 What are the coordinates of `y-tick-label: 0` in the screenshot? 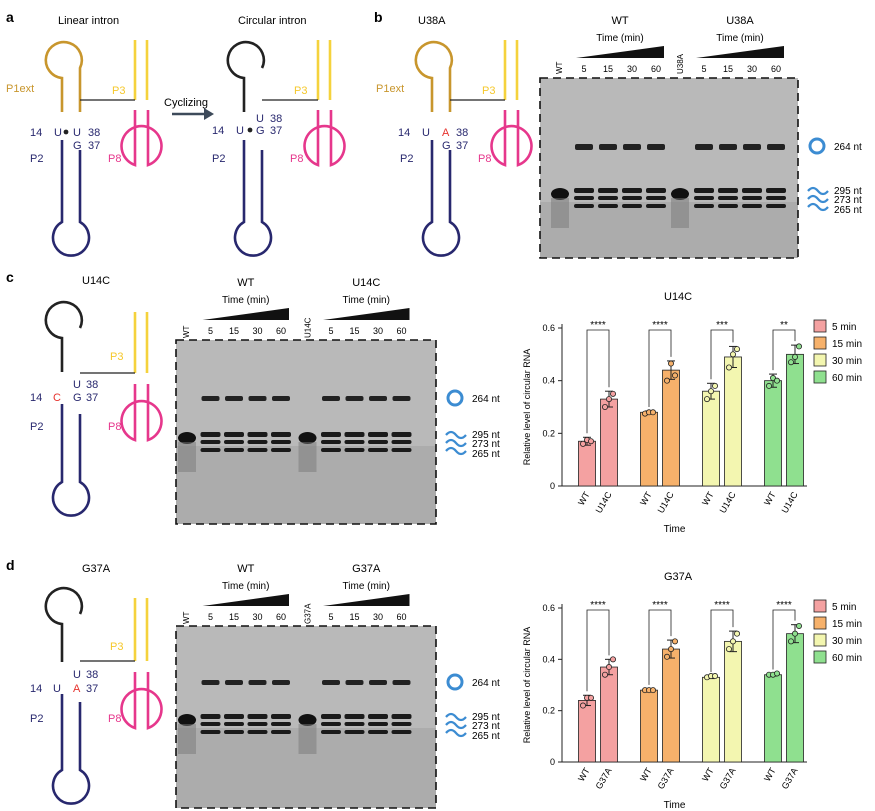 It's located at (552, 762).